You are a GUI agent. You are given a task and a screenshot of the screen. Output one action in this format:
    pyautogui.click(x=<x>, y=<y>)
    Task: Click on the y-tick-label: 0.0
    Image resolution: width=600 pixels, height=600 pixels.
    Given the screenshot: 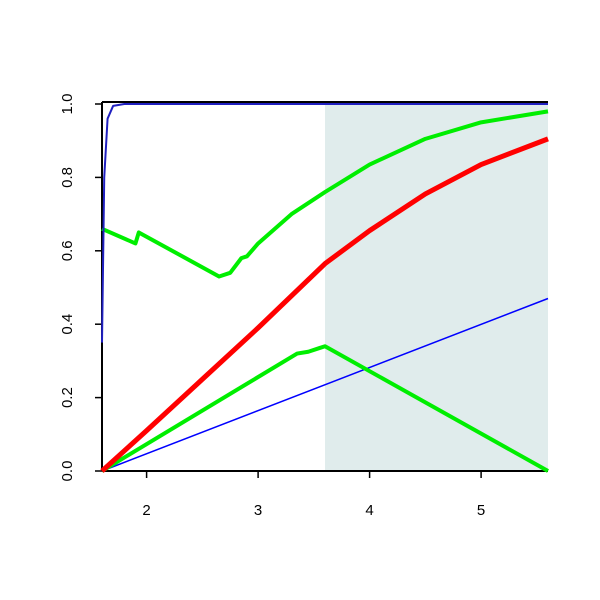 What is the action you would take?
    pyautogui.click(x=67, y=471)
    